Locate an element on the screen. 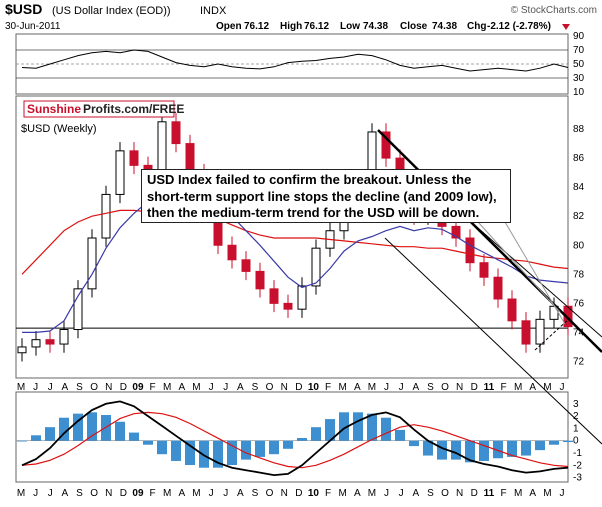  macd-tick-label: 1 is located at coordinates (576, 428).